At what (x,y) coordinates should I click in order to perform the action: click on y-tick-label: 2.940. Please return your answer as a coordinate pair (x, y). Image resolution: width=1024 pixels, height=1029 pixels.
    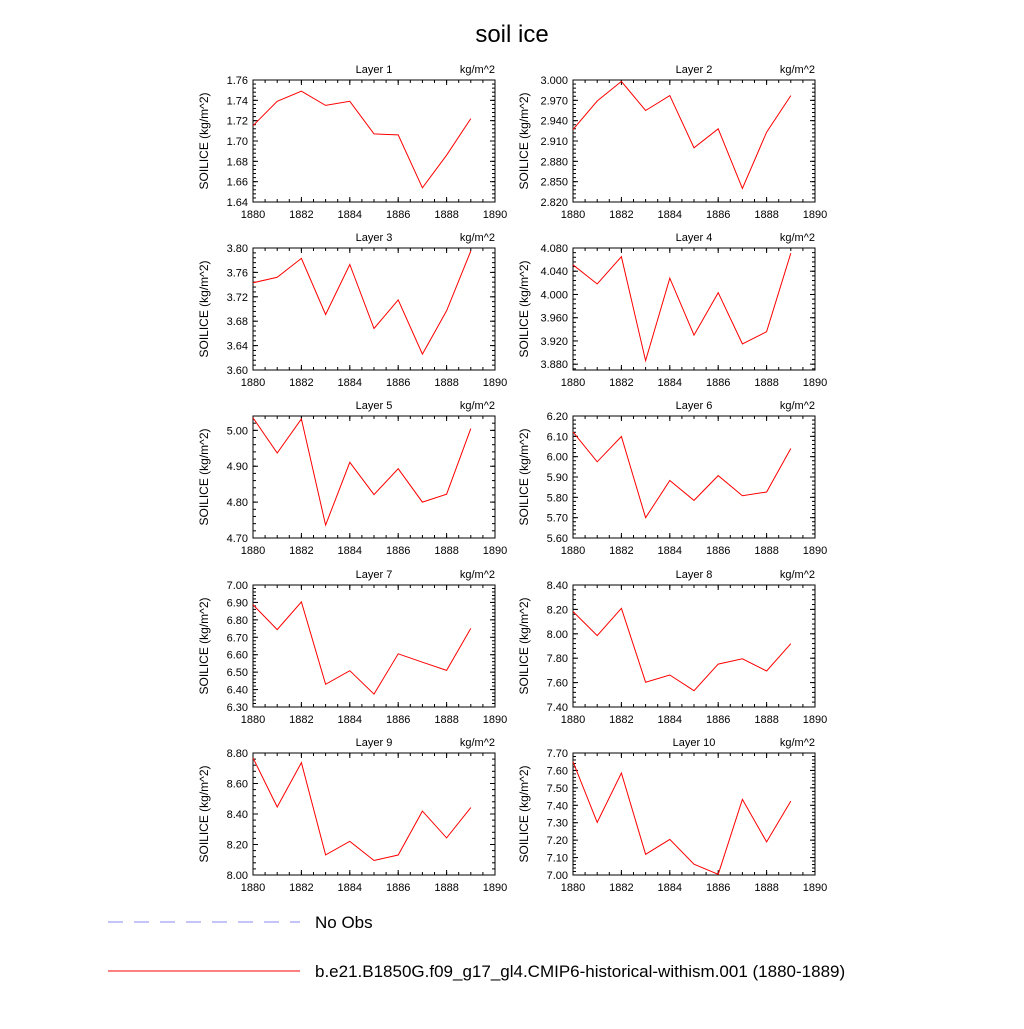
    Looking at the image, I should click on (554, 122).